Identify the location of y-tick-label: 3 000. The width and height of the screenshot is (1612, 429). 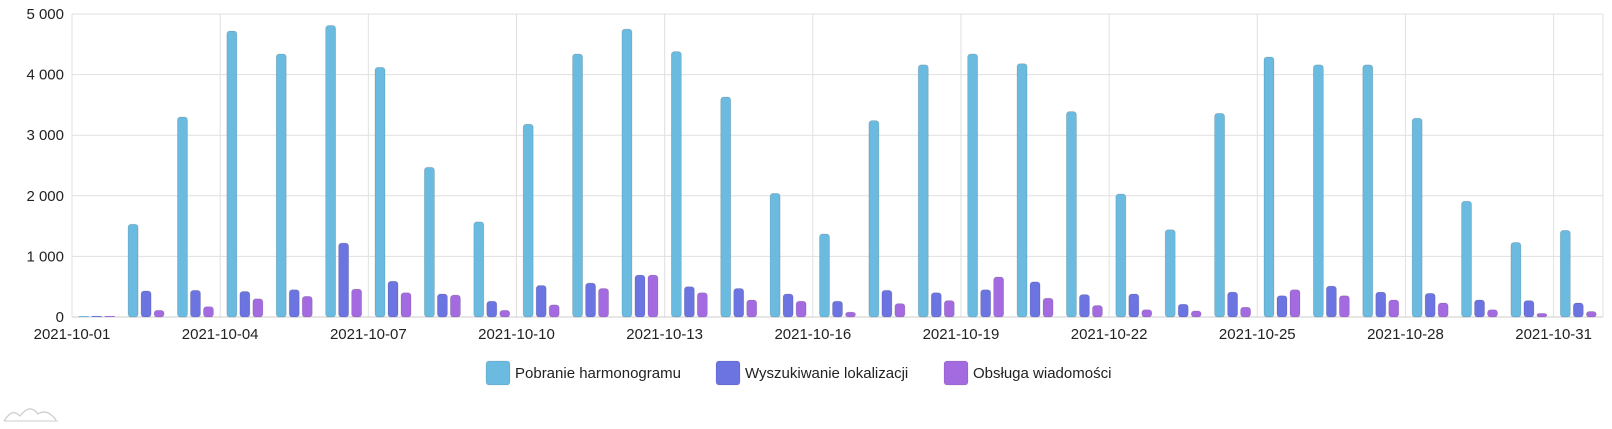
(45, 135).